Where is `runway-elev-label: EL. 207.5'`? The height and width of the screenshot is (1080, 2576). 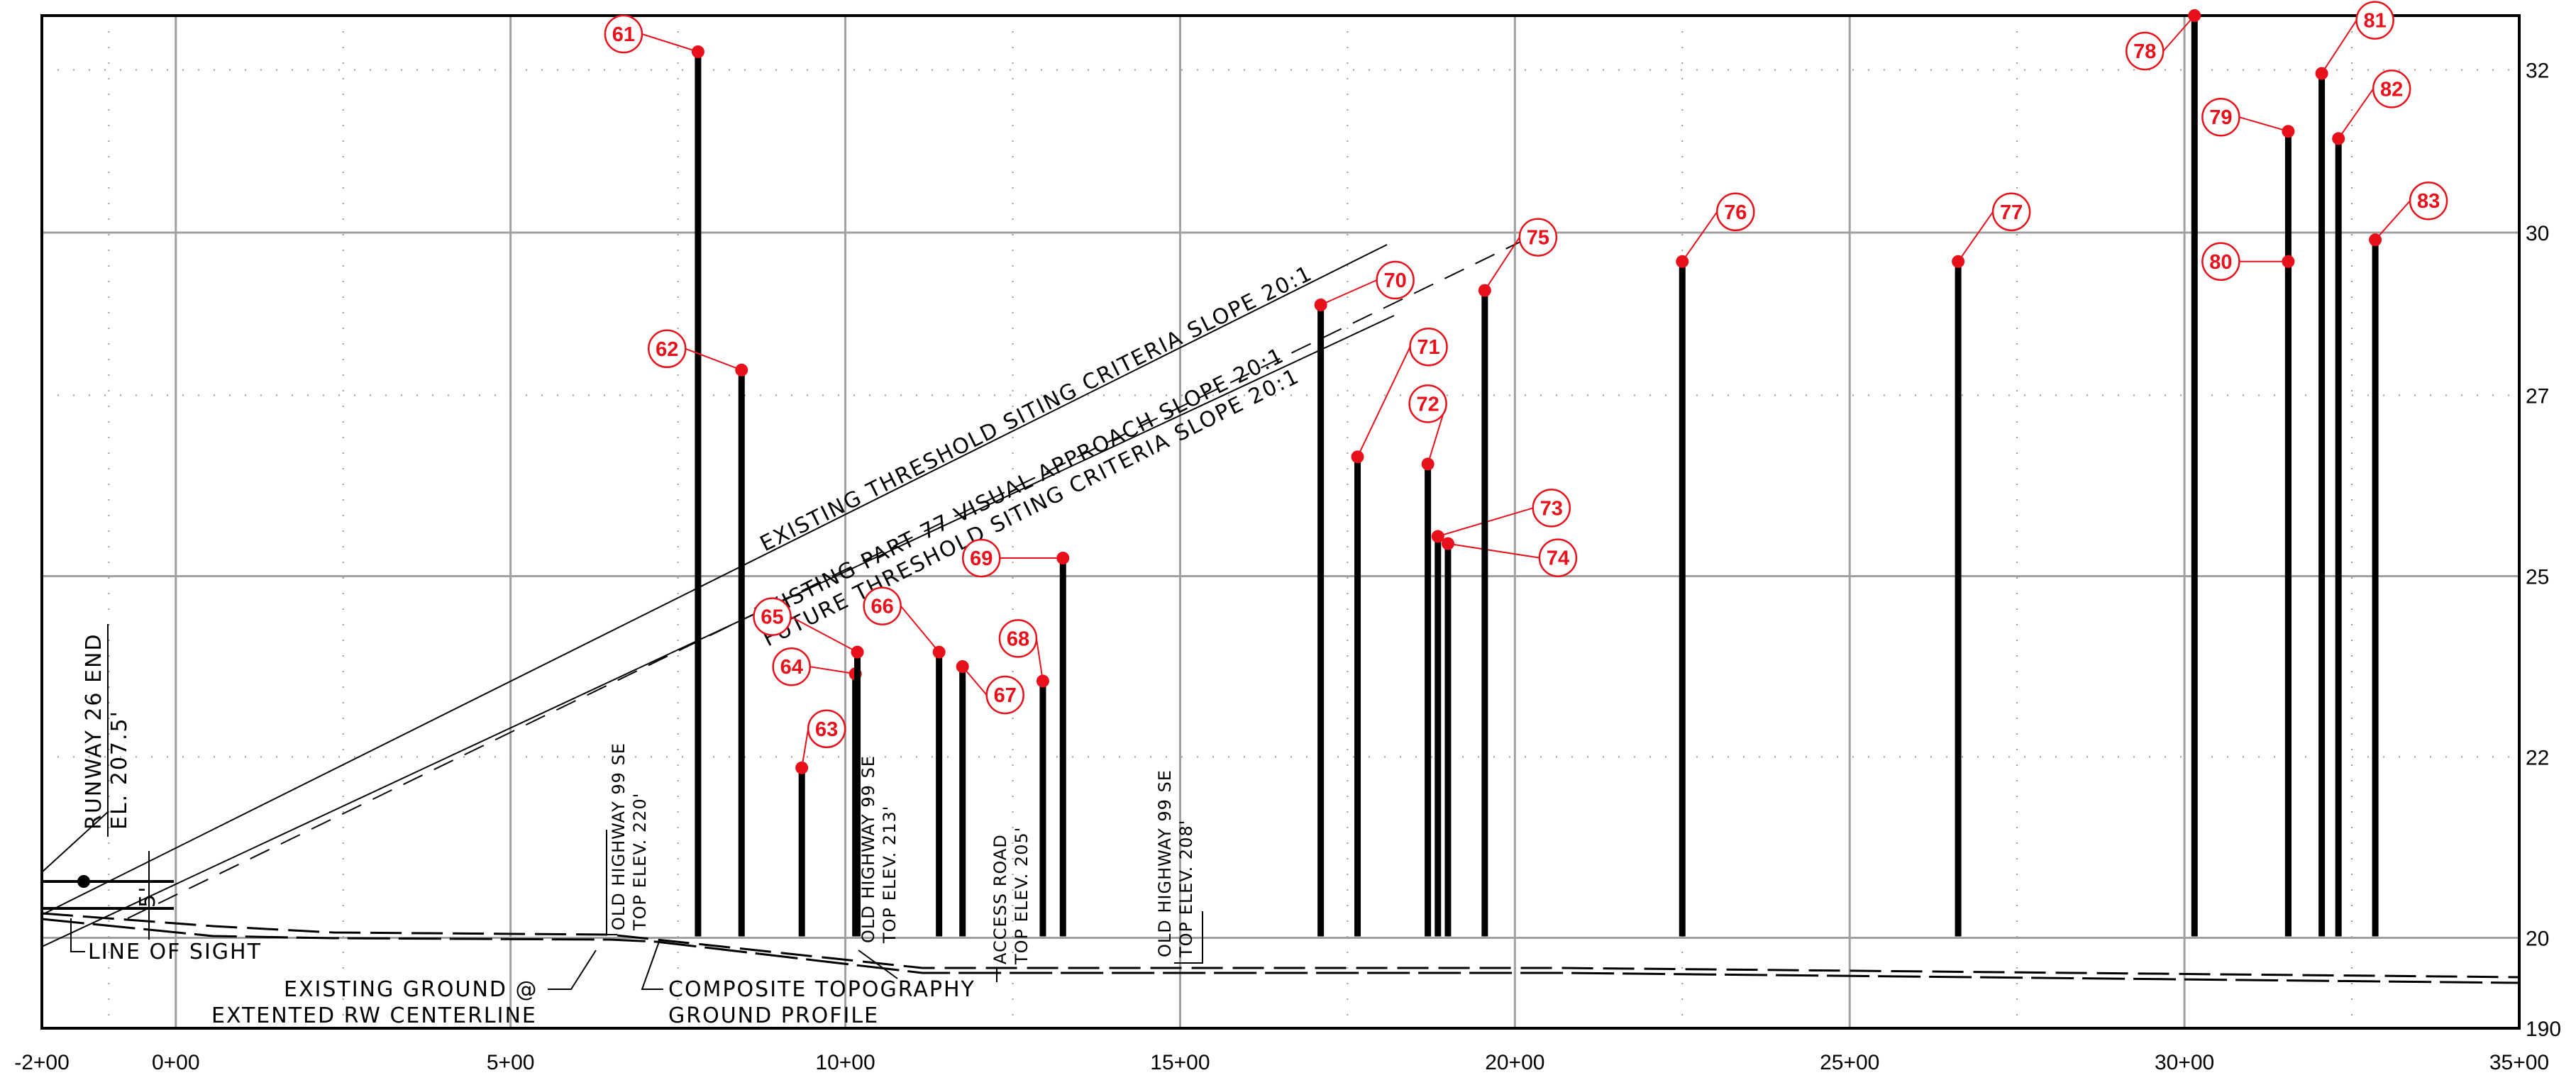
runway-elev-label: EL. 207.5' is located at coordinates (119, 770).